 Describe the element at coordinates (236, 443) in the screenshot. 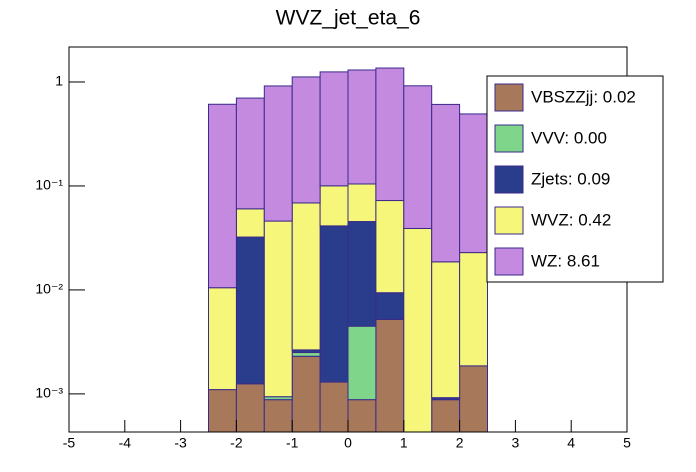

I see `x-tick-label: -2` at that location.